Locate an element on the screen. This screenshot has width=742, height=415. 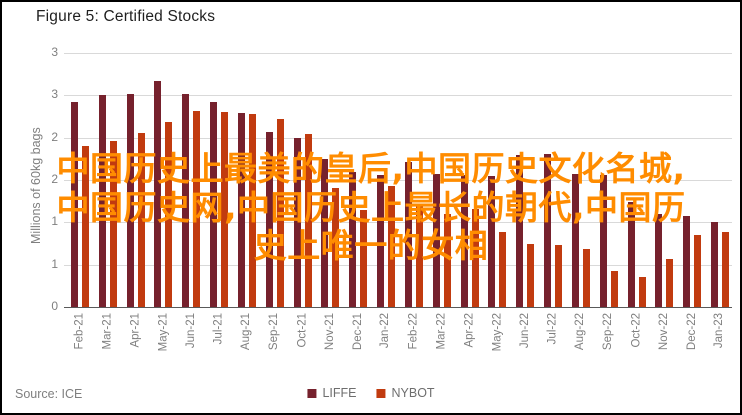
x-tick-label: Feb-21 is located at coordinates (79, 331).